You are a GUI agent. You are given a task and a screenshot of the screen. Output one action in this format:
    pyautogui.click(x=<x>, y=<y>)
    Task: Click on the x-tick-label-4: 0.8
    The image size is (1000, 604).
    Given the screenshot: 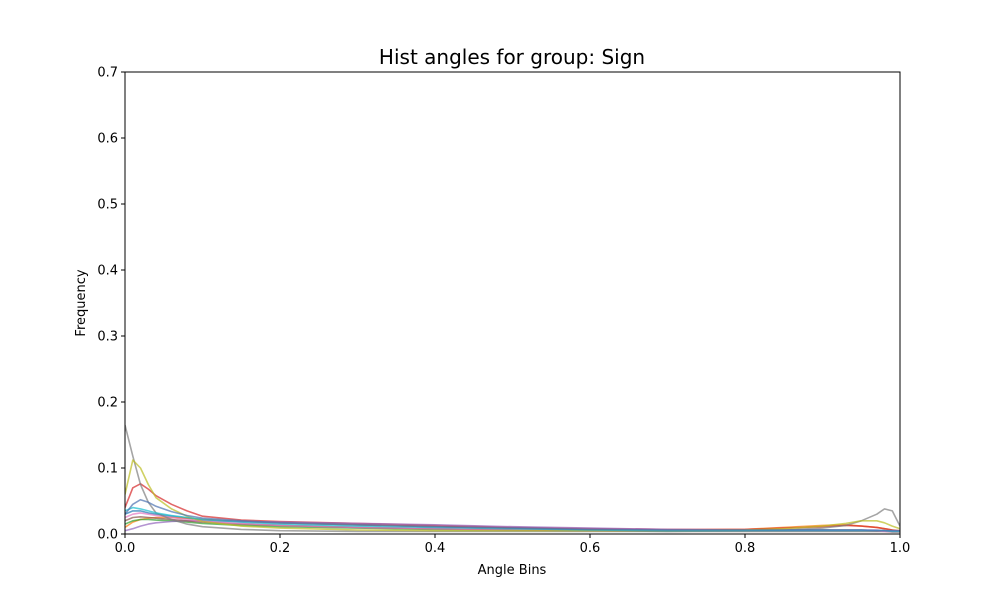 What is the action you would take?
    pyautogui.click(x=745, y=548)
    